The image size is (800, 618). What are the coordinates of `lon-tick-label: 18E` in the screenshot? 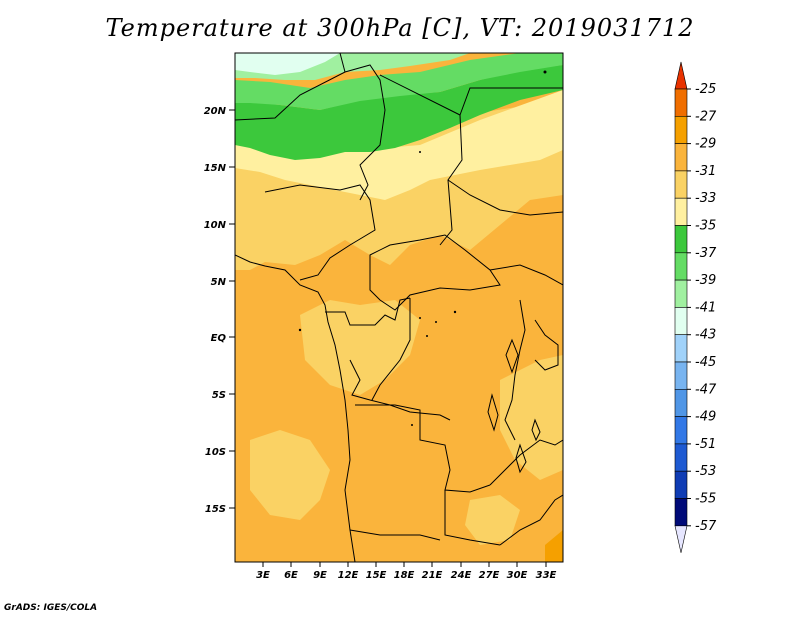 It's located at (404, 575).